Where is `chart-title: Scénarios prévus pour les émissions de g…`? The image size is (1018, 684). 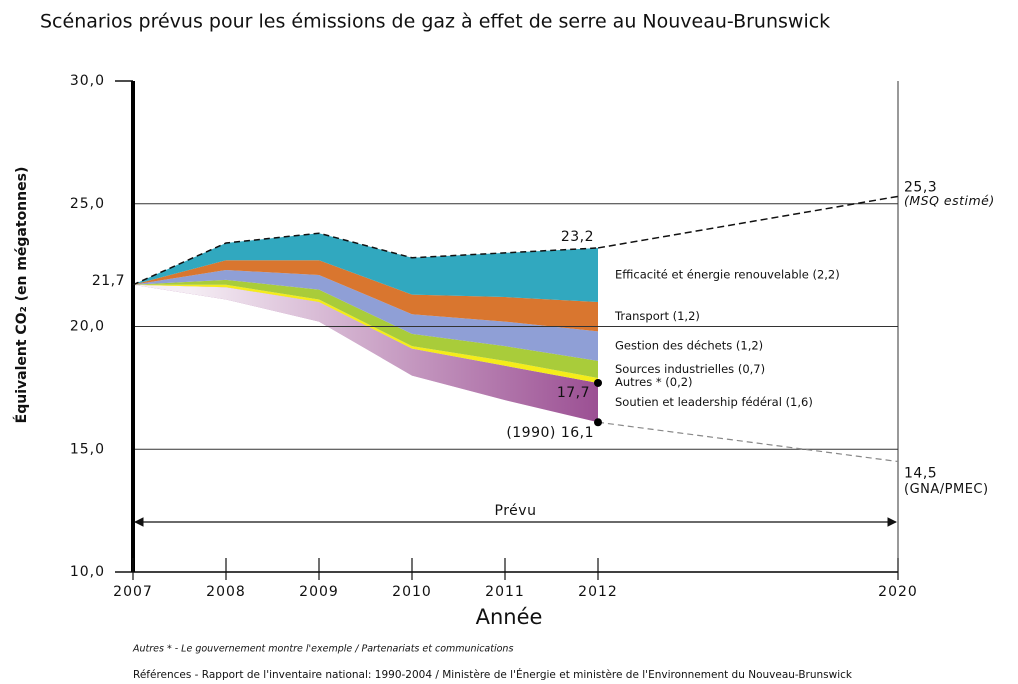 chart-title: Scénarios prévus pour les émissions de g… is located at coordinates (435, 22).